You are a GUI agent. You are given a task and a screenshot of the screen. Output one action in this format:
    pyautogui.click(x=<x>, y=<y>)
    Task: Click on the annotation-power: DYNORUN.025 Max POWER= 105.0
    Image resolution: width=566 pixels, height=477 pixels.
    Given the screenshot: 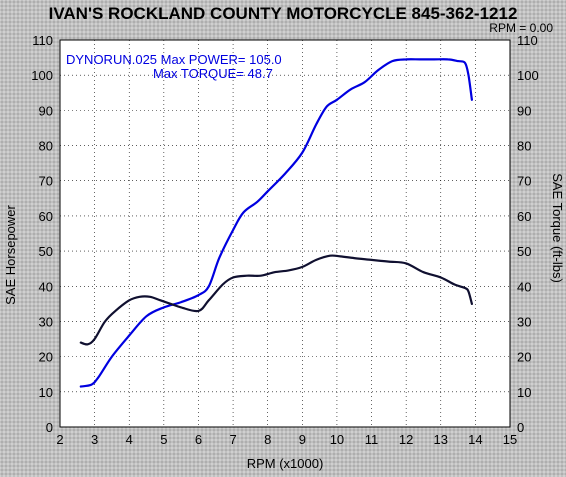 What is the action you would take?
    pyautogui.click(x=174, y=59)
    